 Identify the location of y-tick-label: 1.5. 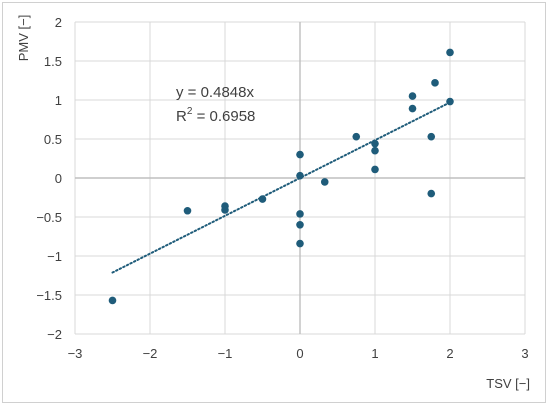
(53, 61).